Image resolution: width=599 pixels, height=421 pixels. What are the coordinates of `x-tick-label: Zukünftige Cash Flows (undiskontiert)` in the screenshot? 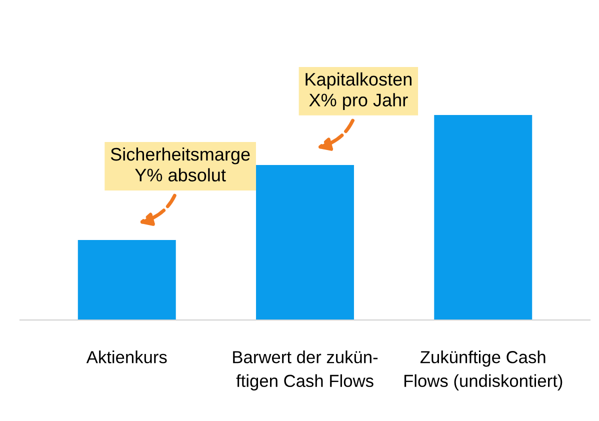 It's located at (483, 370).